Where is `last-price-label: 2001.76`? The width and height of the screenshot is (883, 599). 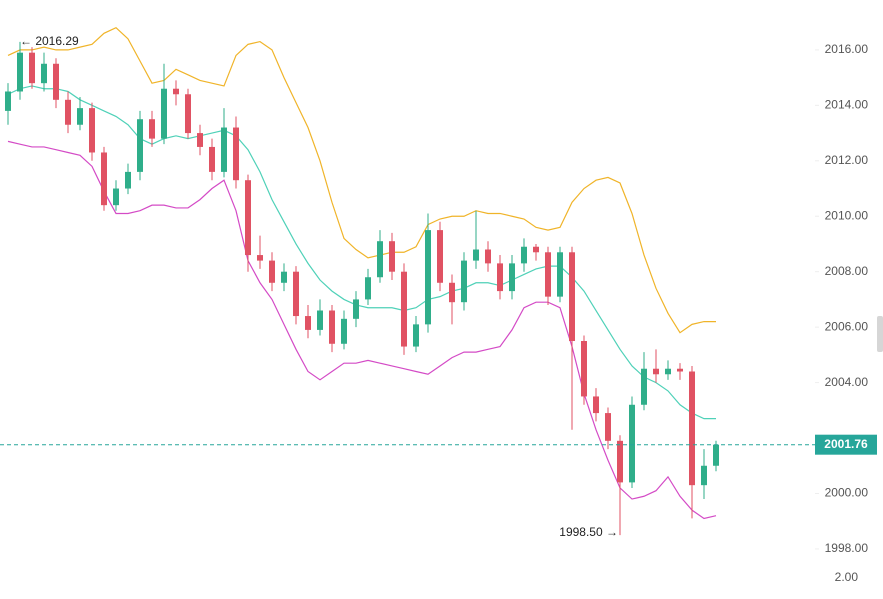
last-price-label: 2001.76 is located at coordinates (846, 444).